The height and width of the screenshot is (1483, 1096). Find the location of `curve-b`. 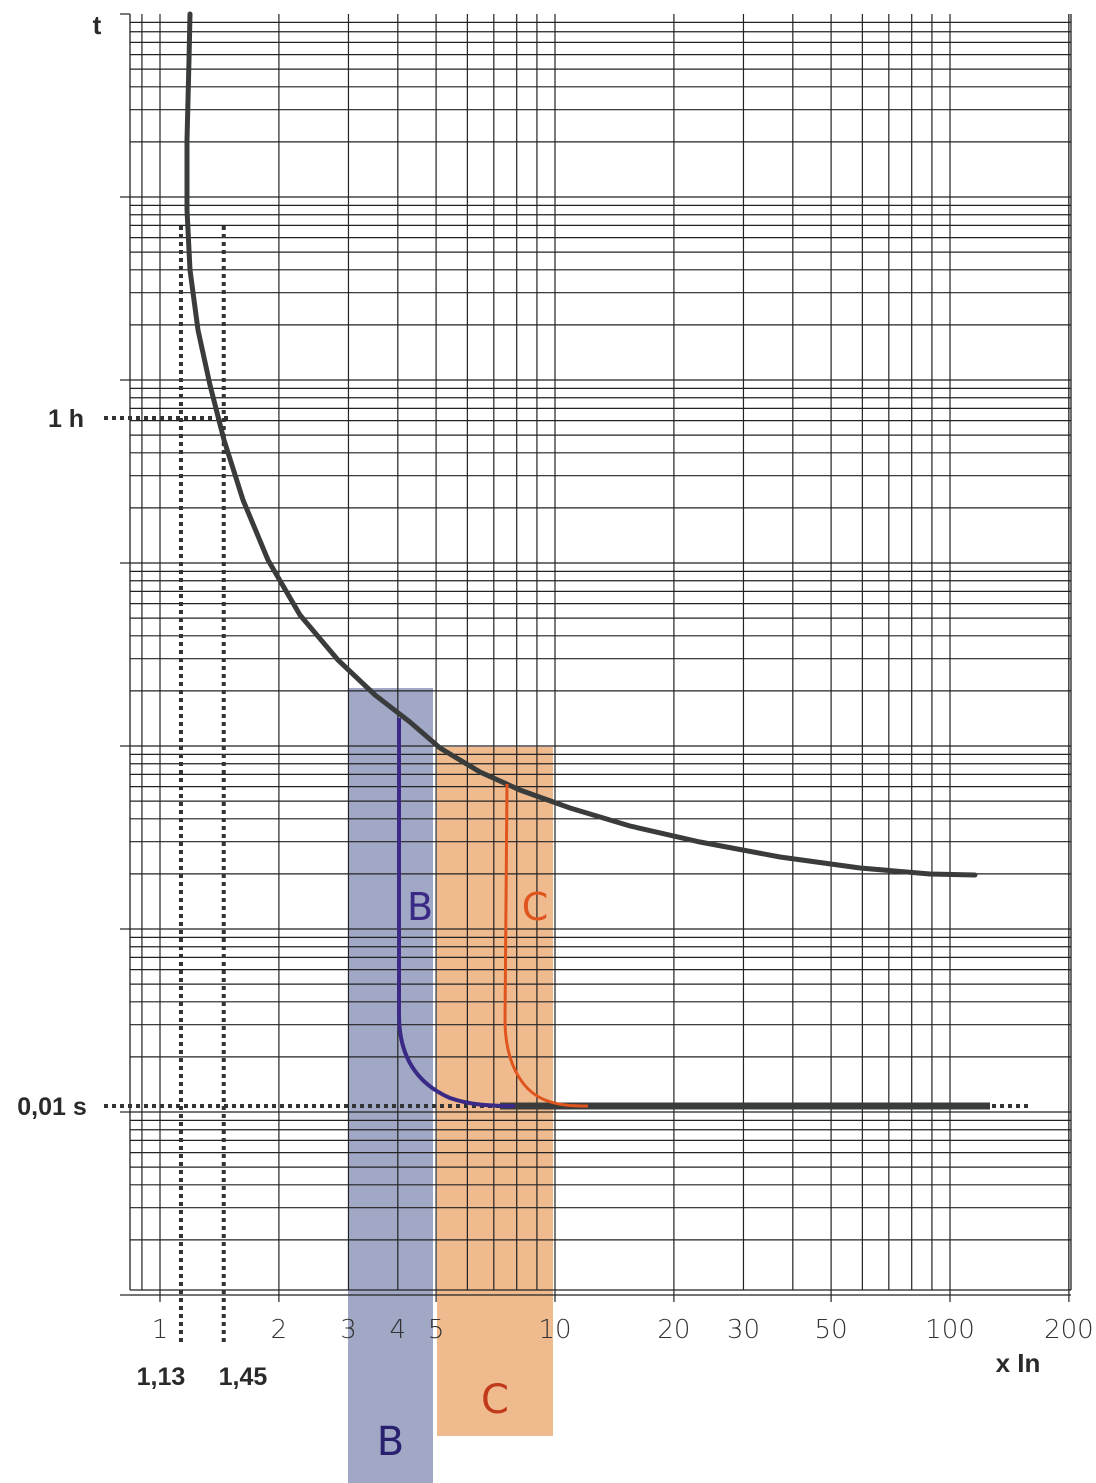

curve-b is located at coordinates (456, 913).